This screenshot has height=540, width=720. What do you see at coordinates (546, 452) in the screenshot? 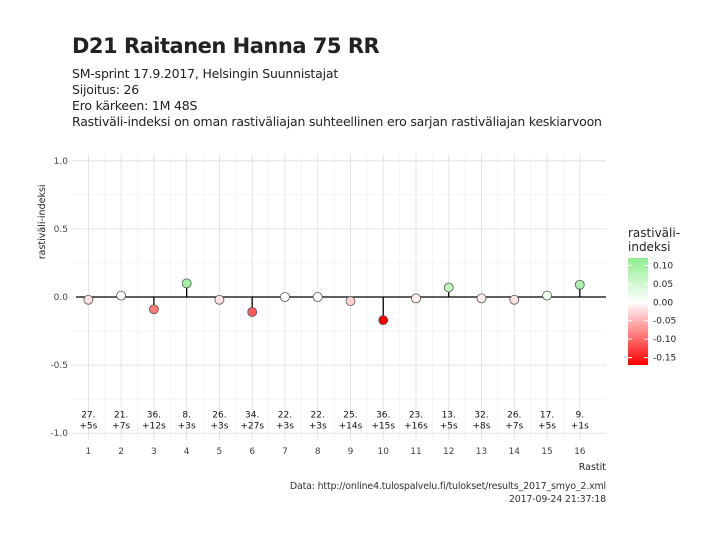
I see `x-tick-label: 15` at bounding box center [546, 452].